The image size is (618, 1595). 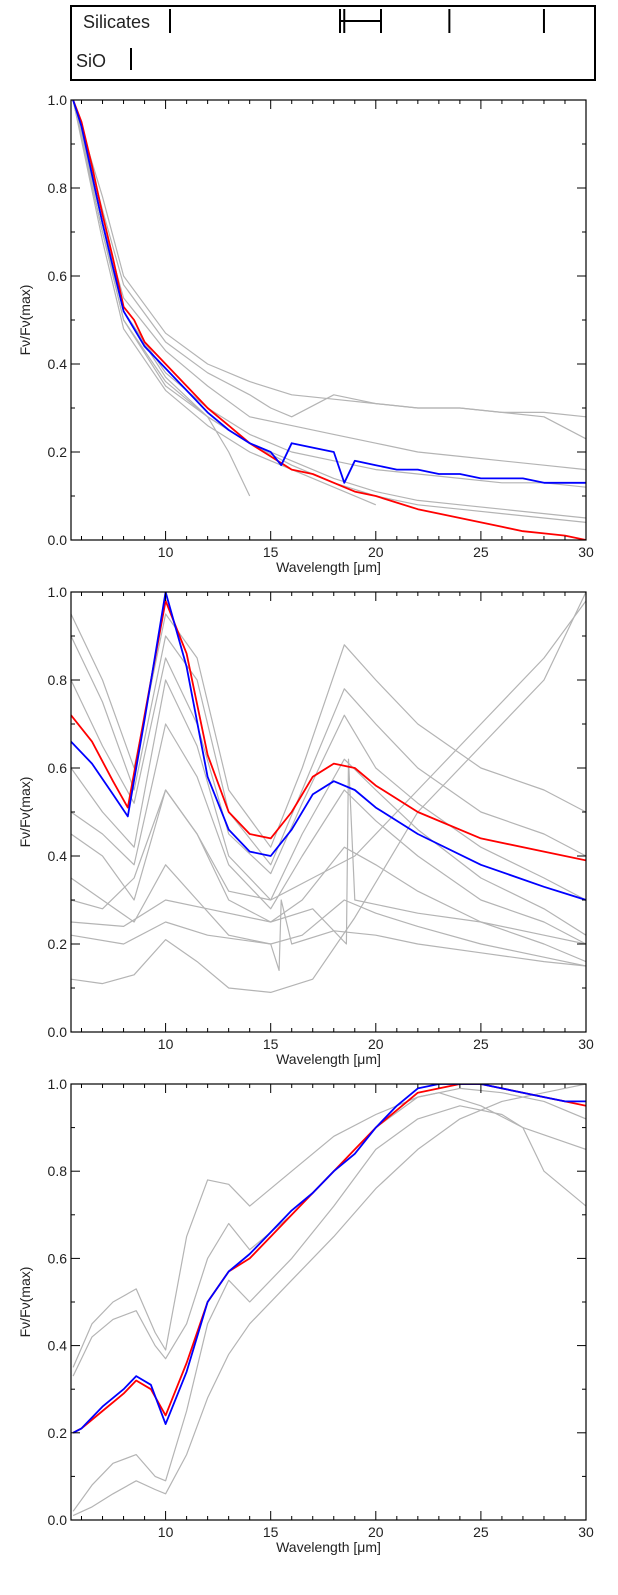 I want to click on y-tick-label-1-3: 0.6, so click(x=58, y=276).